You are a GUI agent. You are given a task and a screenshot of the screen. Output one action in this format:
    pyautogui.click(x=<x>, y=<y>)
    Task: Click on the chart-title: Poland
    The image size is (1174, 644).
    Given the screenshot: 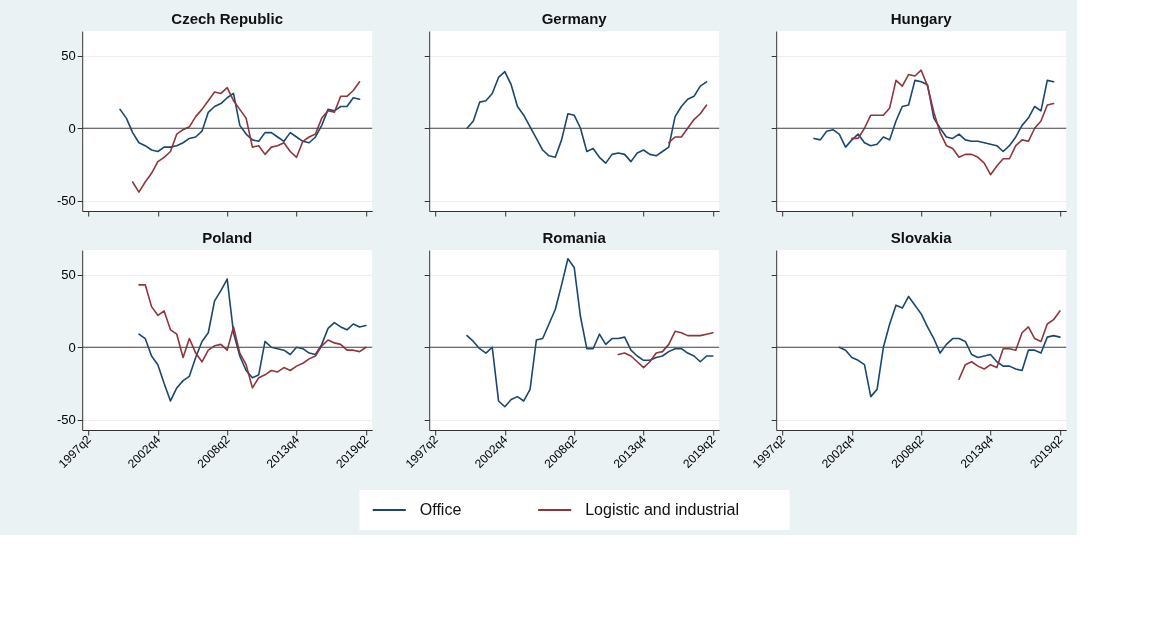 What is the action you would take?
    pyautogui.click(x=227, y=237)
    